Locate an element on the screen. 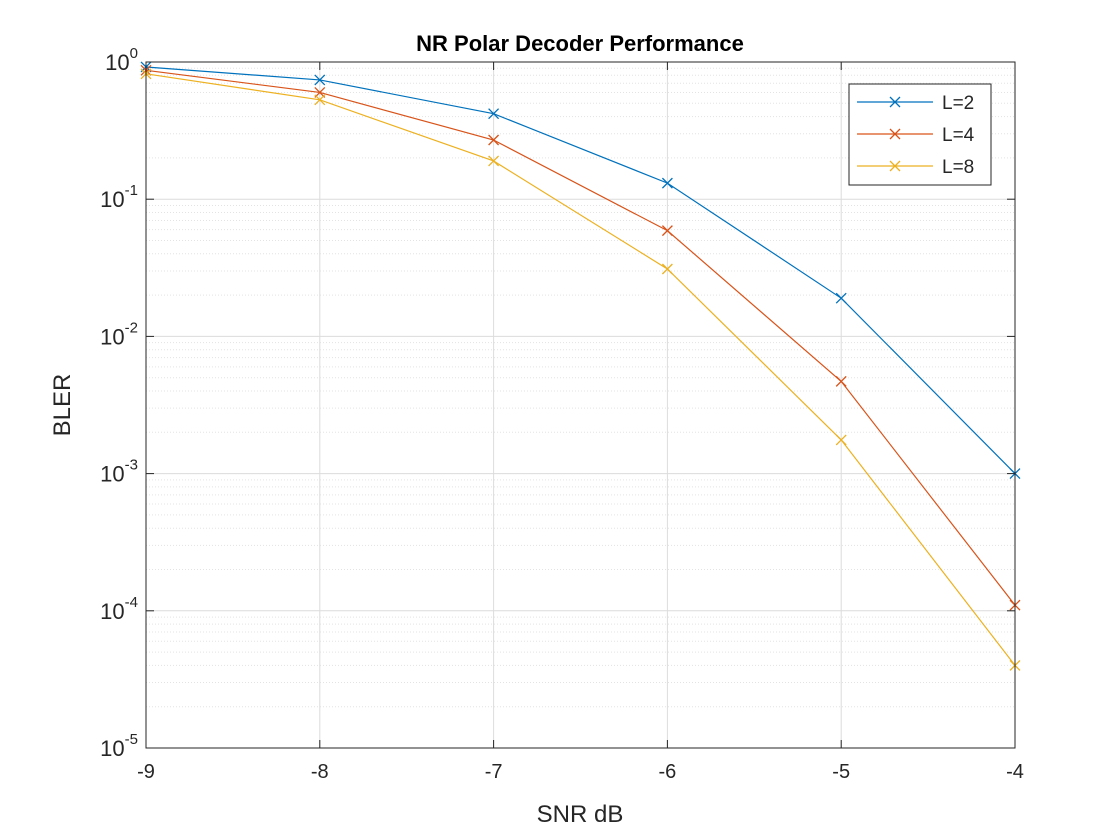 This screenshot has height=840, width=1120. y-tick-label: 10⁻¹ is located at coordinates (119, 197).